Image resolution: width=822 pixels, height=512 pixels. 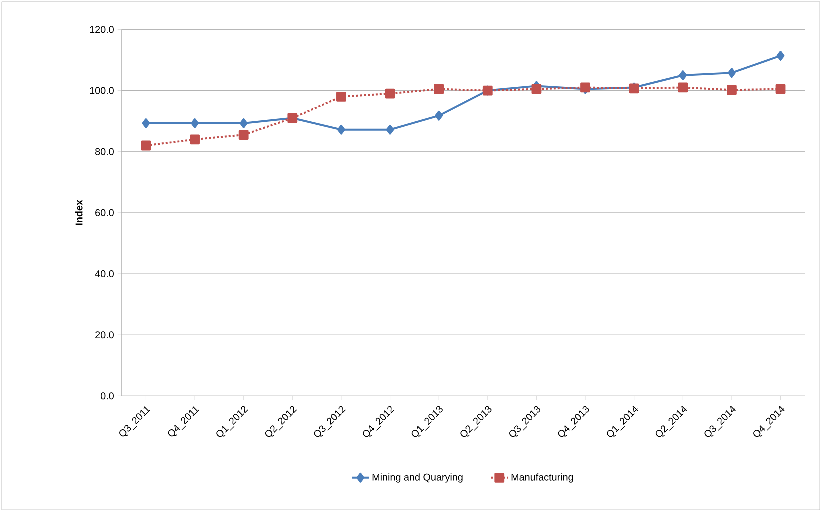 I want to click on y-tick-label: 120.0, so click(x=102, y=30).